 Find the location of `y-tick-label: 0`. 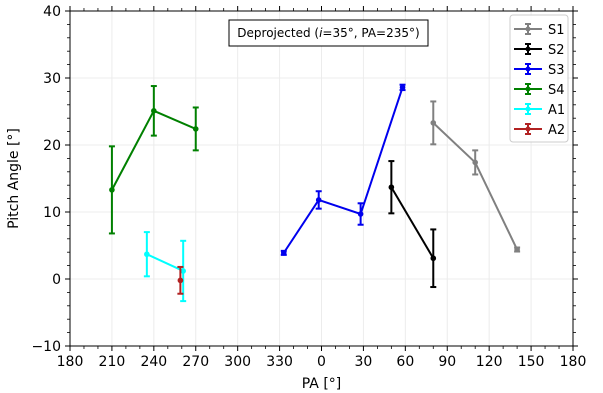

y-tick-label: 0 is located at coordinates (56, 280).